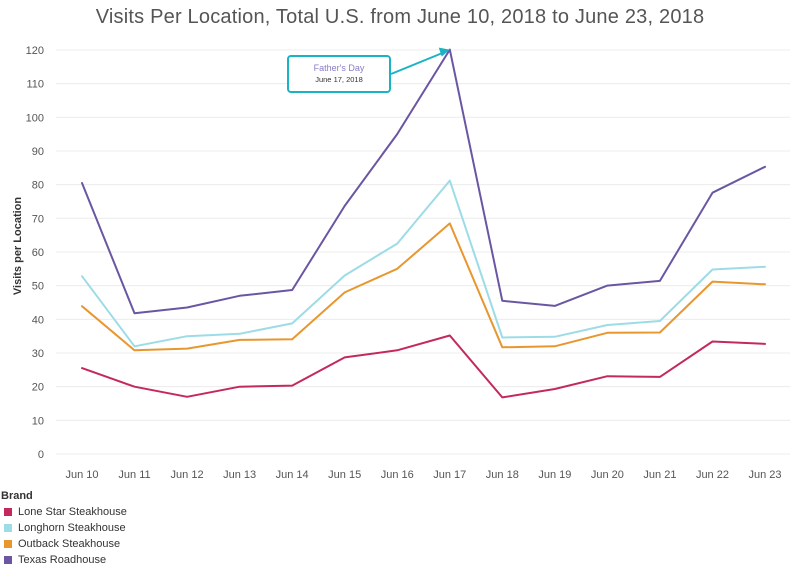 Image resolution: width=800 pixels, height=568 pixels. I want to click on x-tick-label: Jun 10, so click(81, 475).